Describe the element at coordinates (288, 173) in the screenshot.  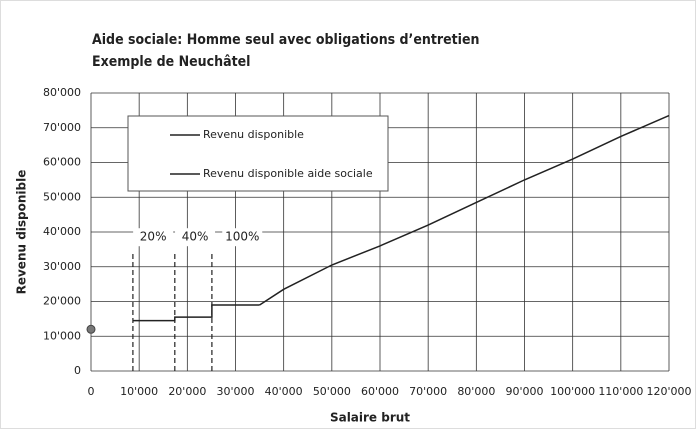
I see `legend-label: Revenu disponible aide sociale` at that location.